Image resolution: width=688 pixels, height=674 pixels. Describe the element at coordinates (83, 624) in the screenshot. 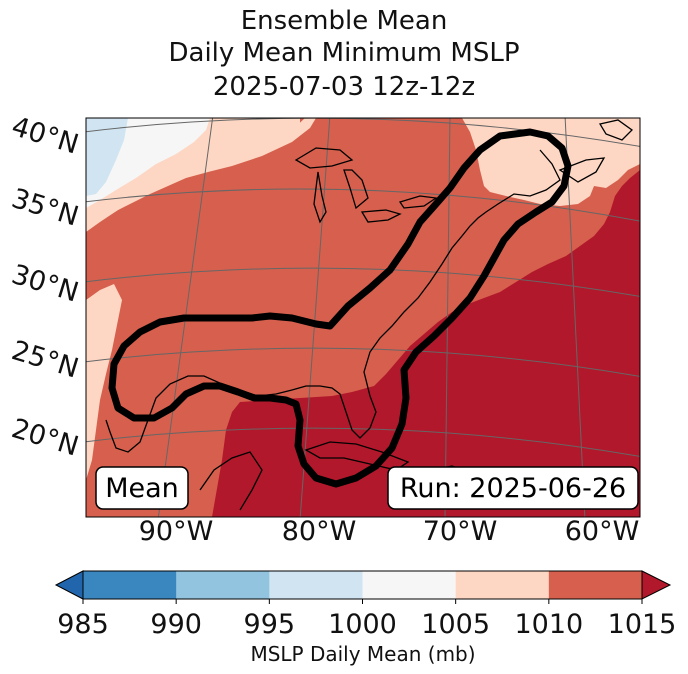

I see `colorbar-tick-985: 985` at that location.